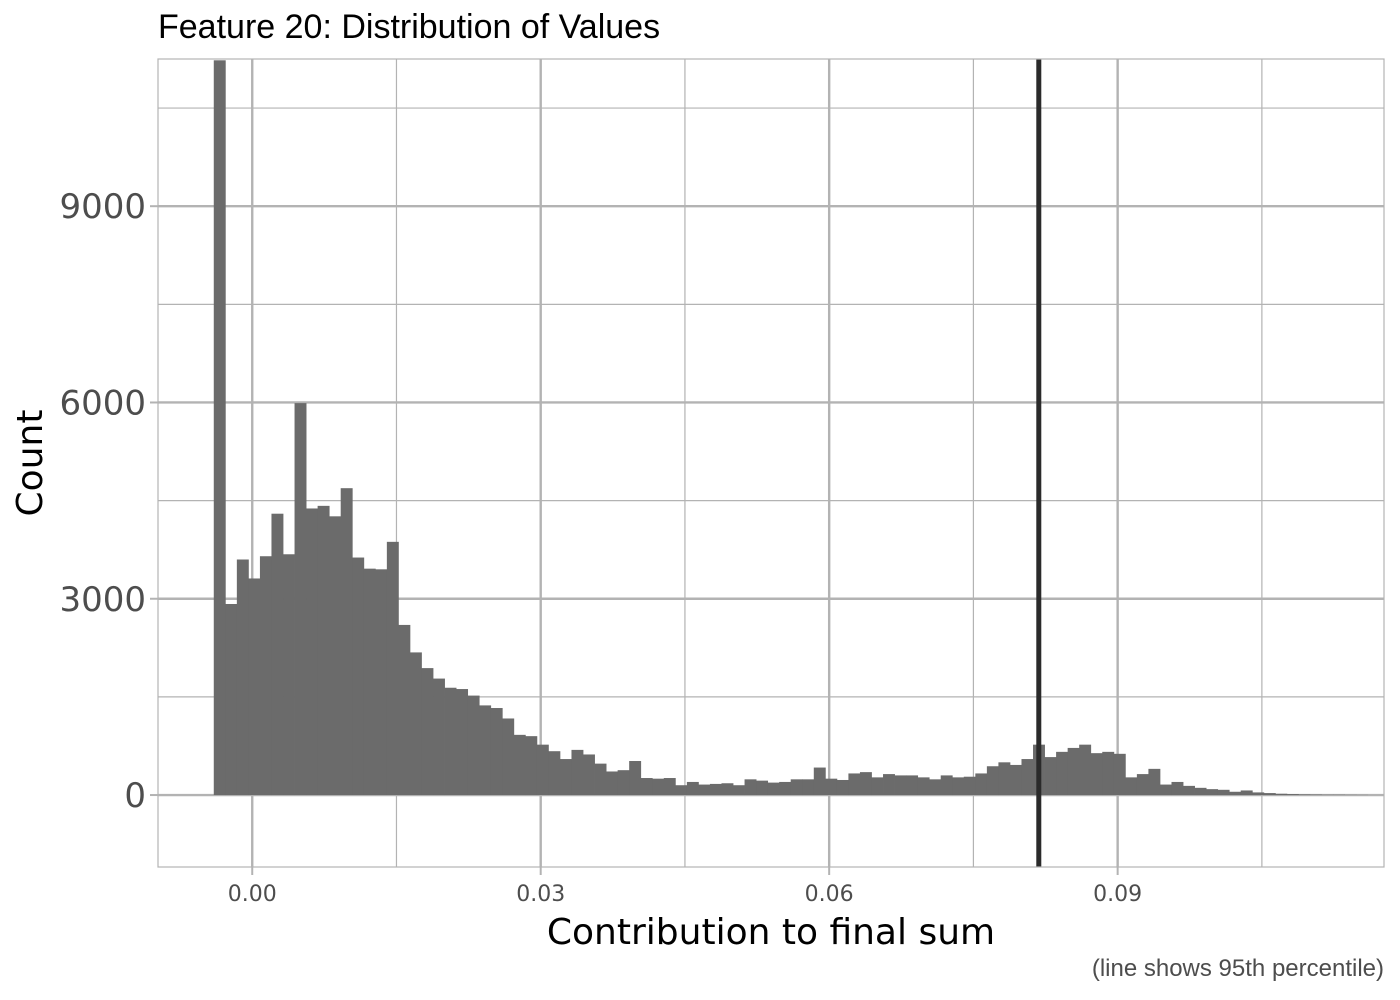 The height and width of the screenshot is (1000, 1400). I want to click on x-tick-label: 0.00, so click(252, 894).